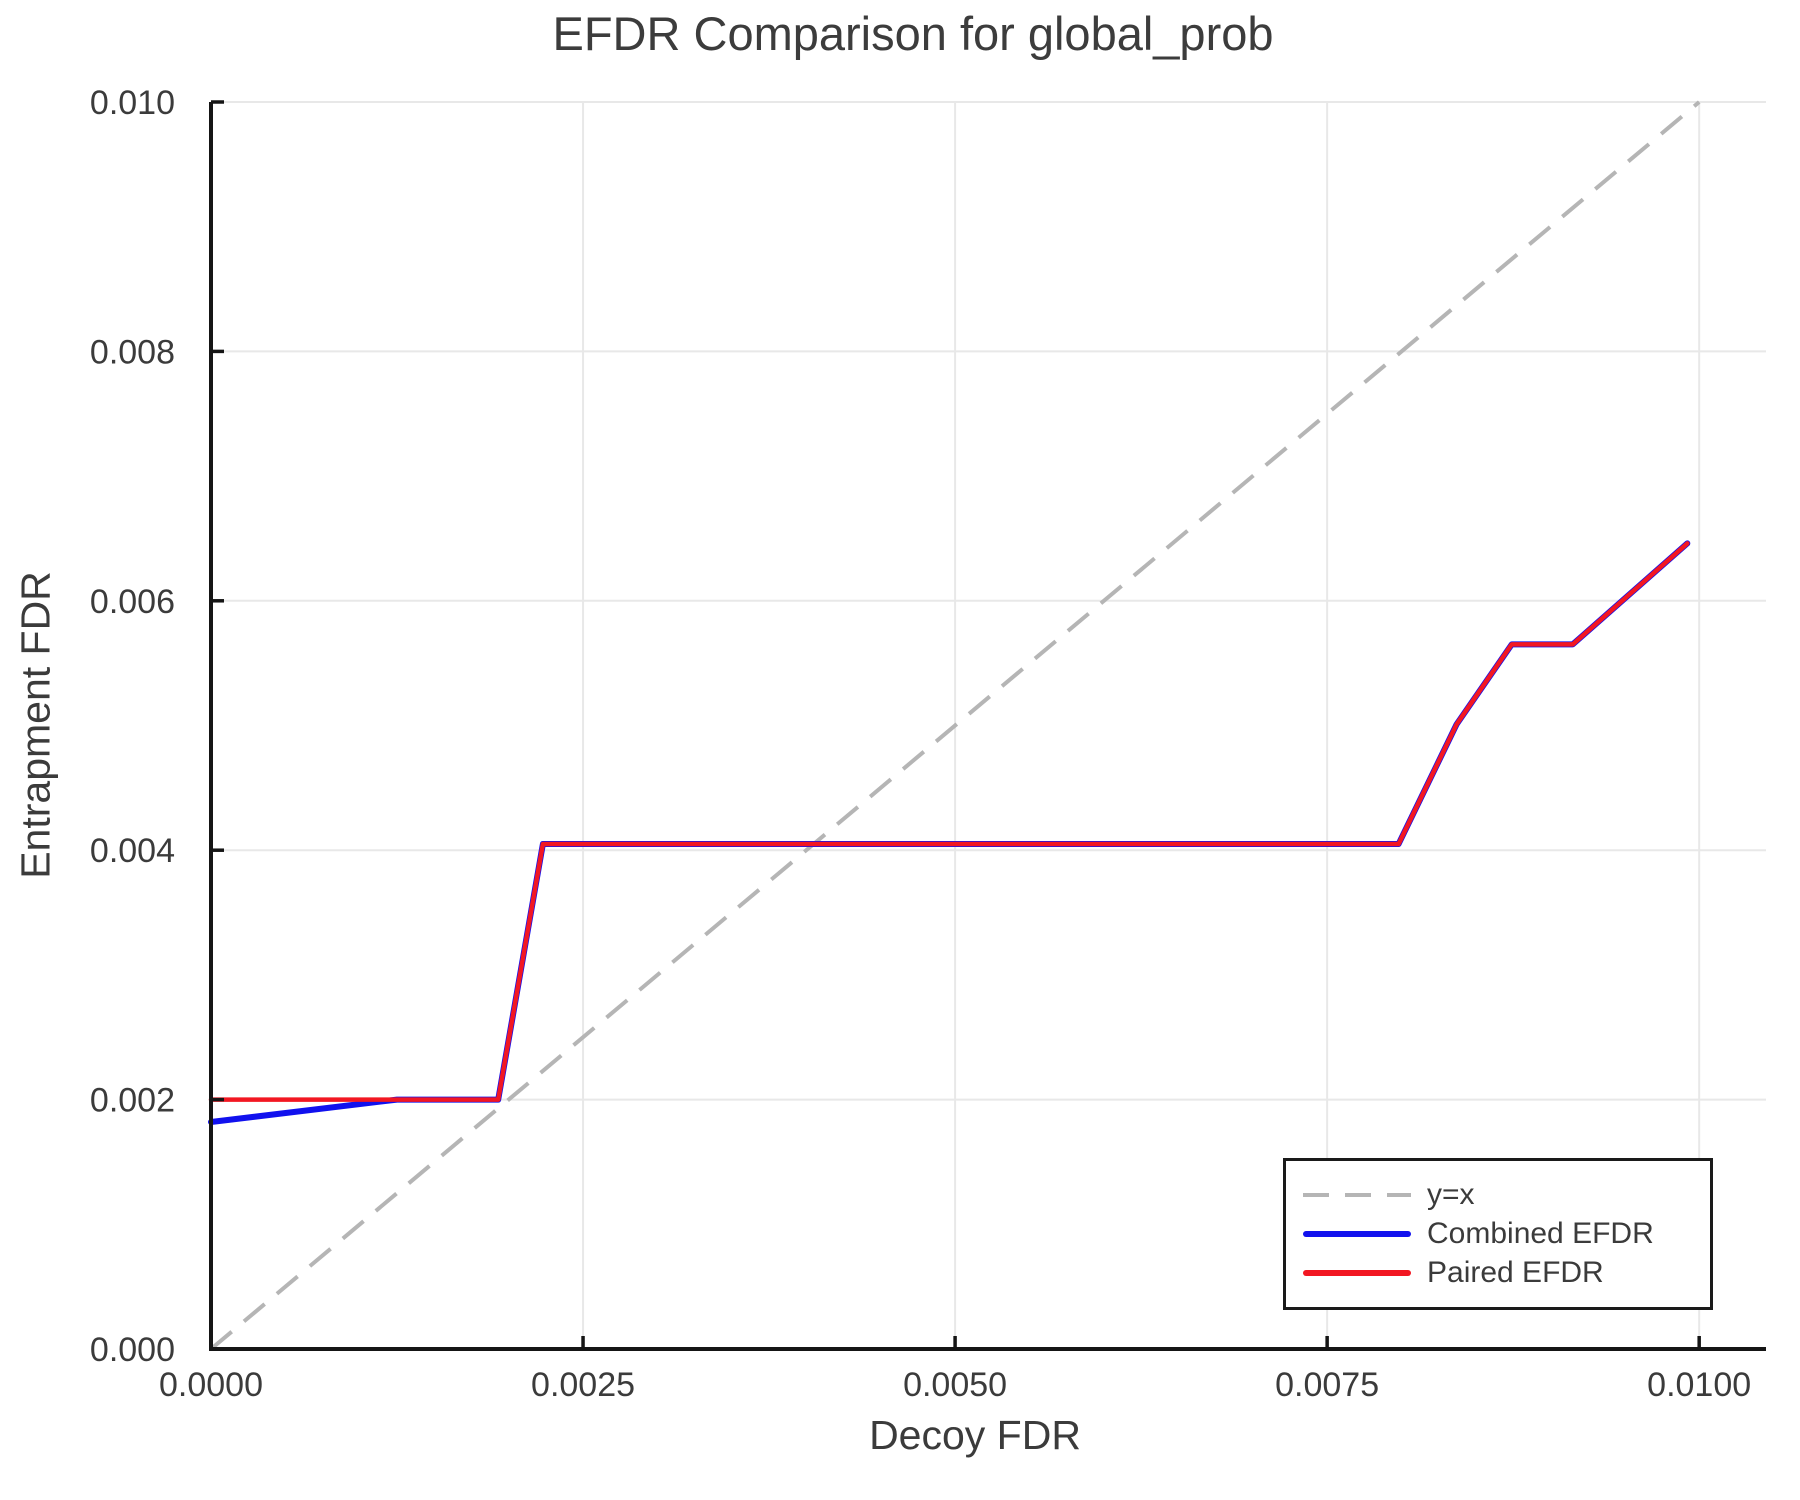 Image resolution: width=1800 pixels, height=1500 pixels. I want to click on yx-dashed-line-sample, so click(1357, 1195).